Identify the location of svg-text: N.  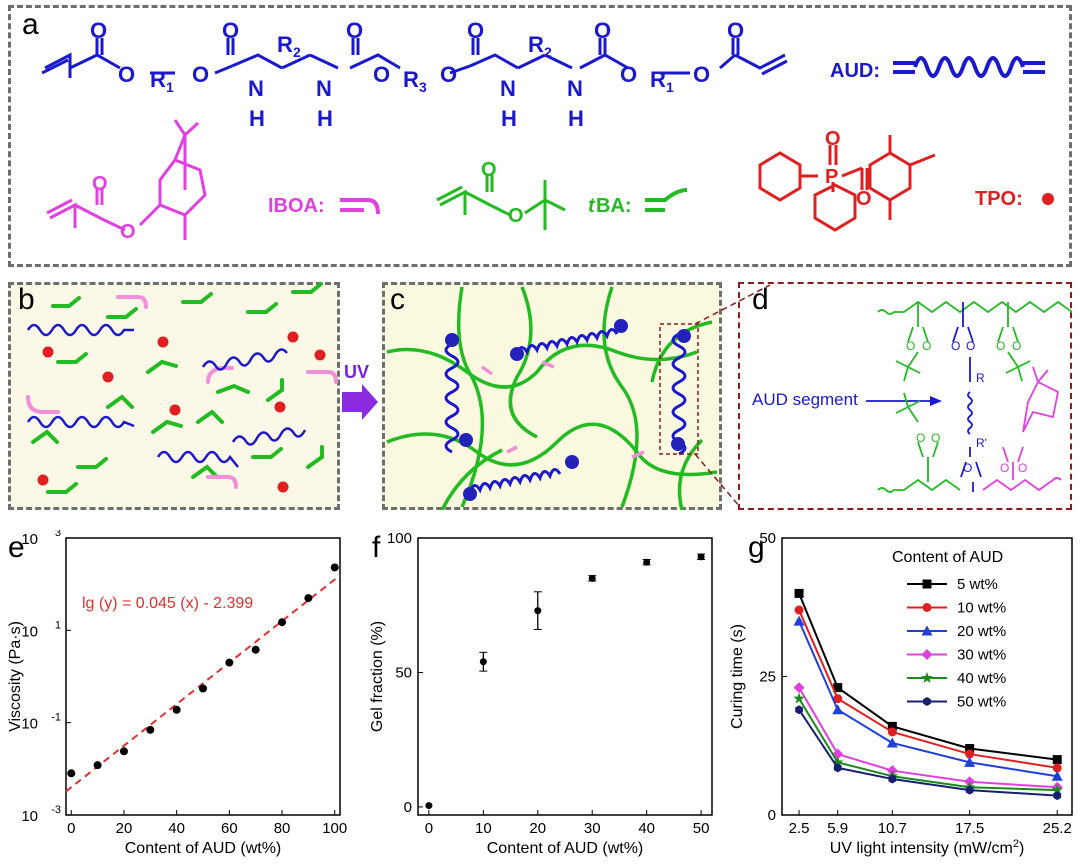
(256, 88).